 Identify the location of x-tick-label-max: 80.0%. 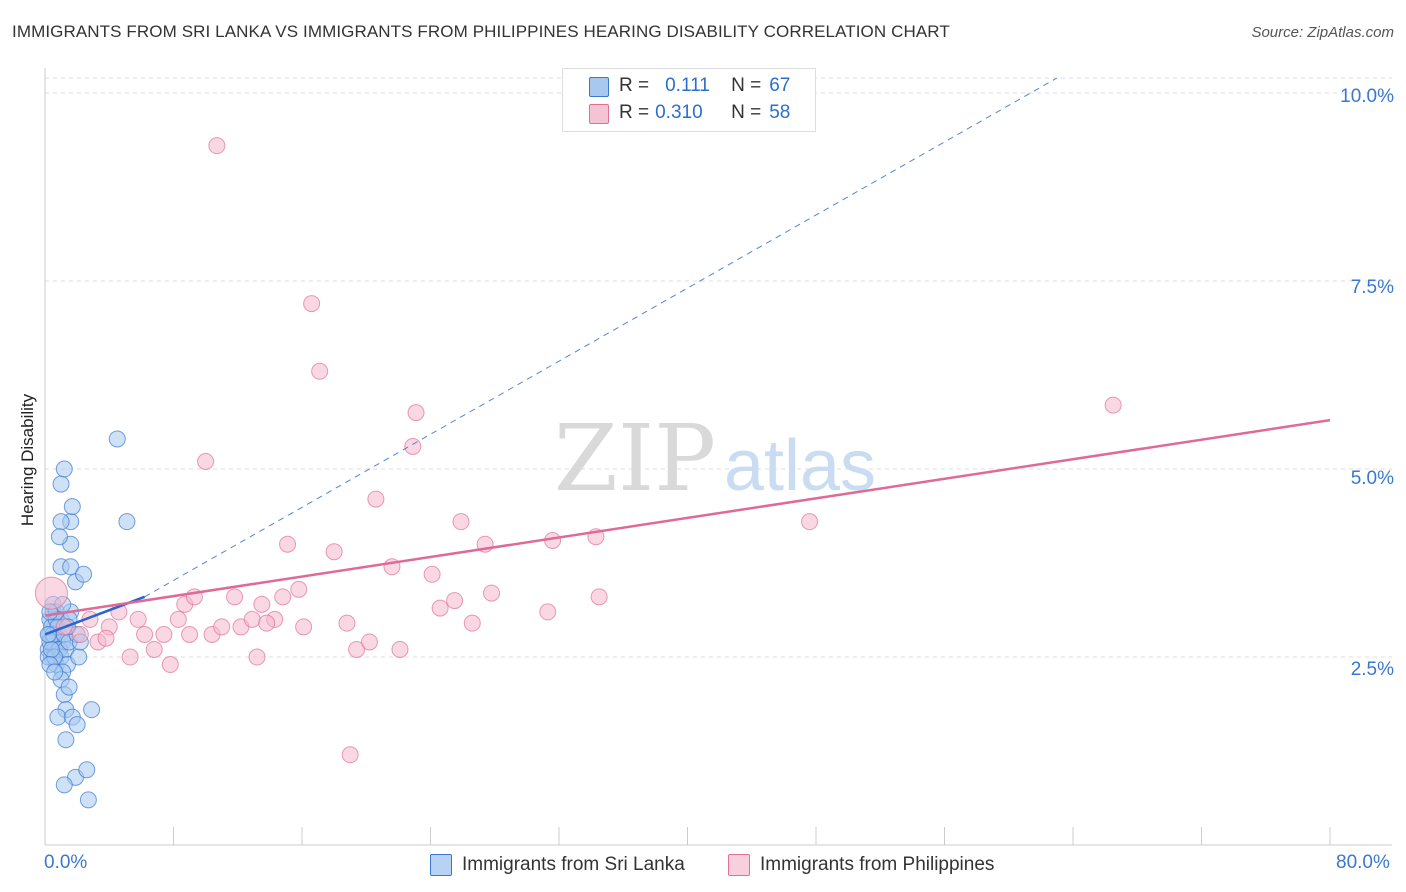
(1363, 862).